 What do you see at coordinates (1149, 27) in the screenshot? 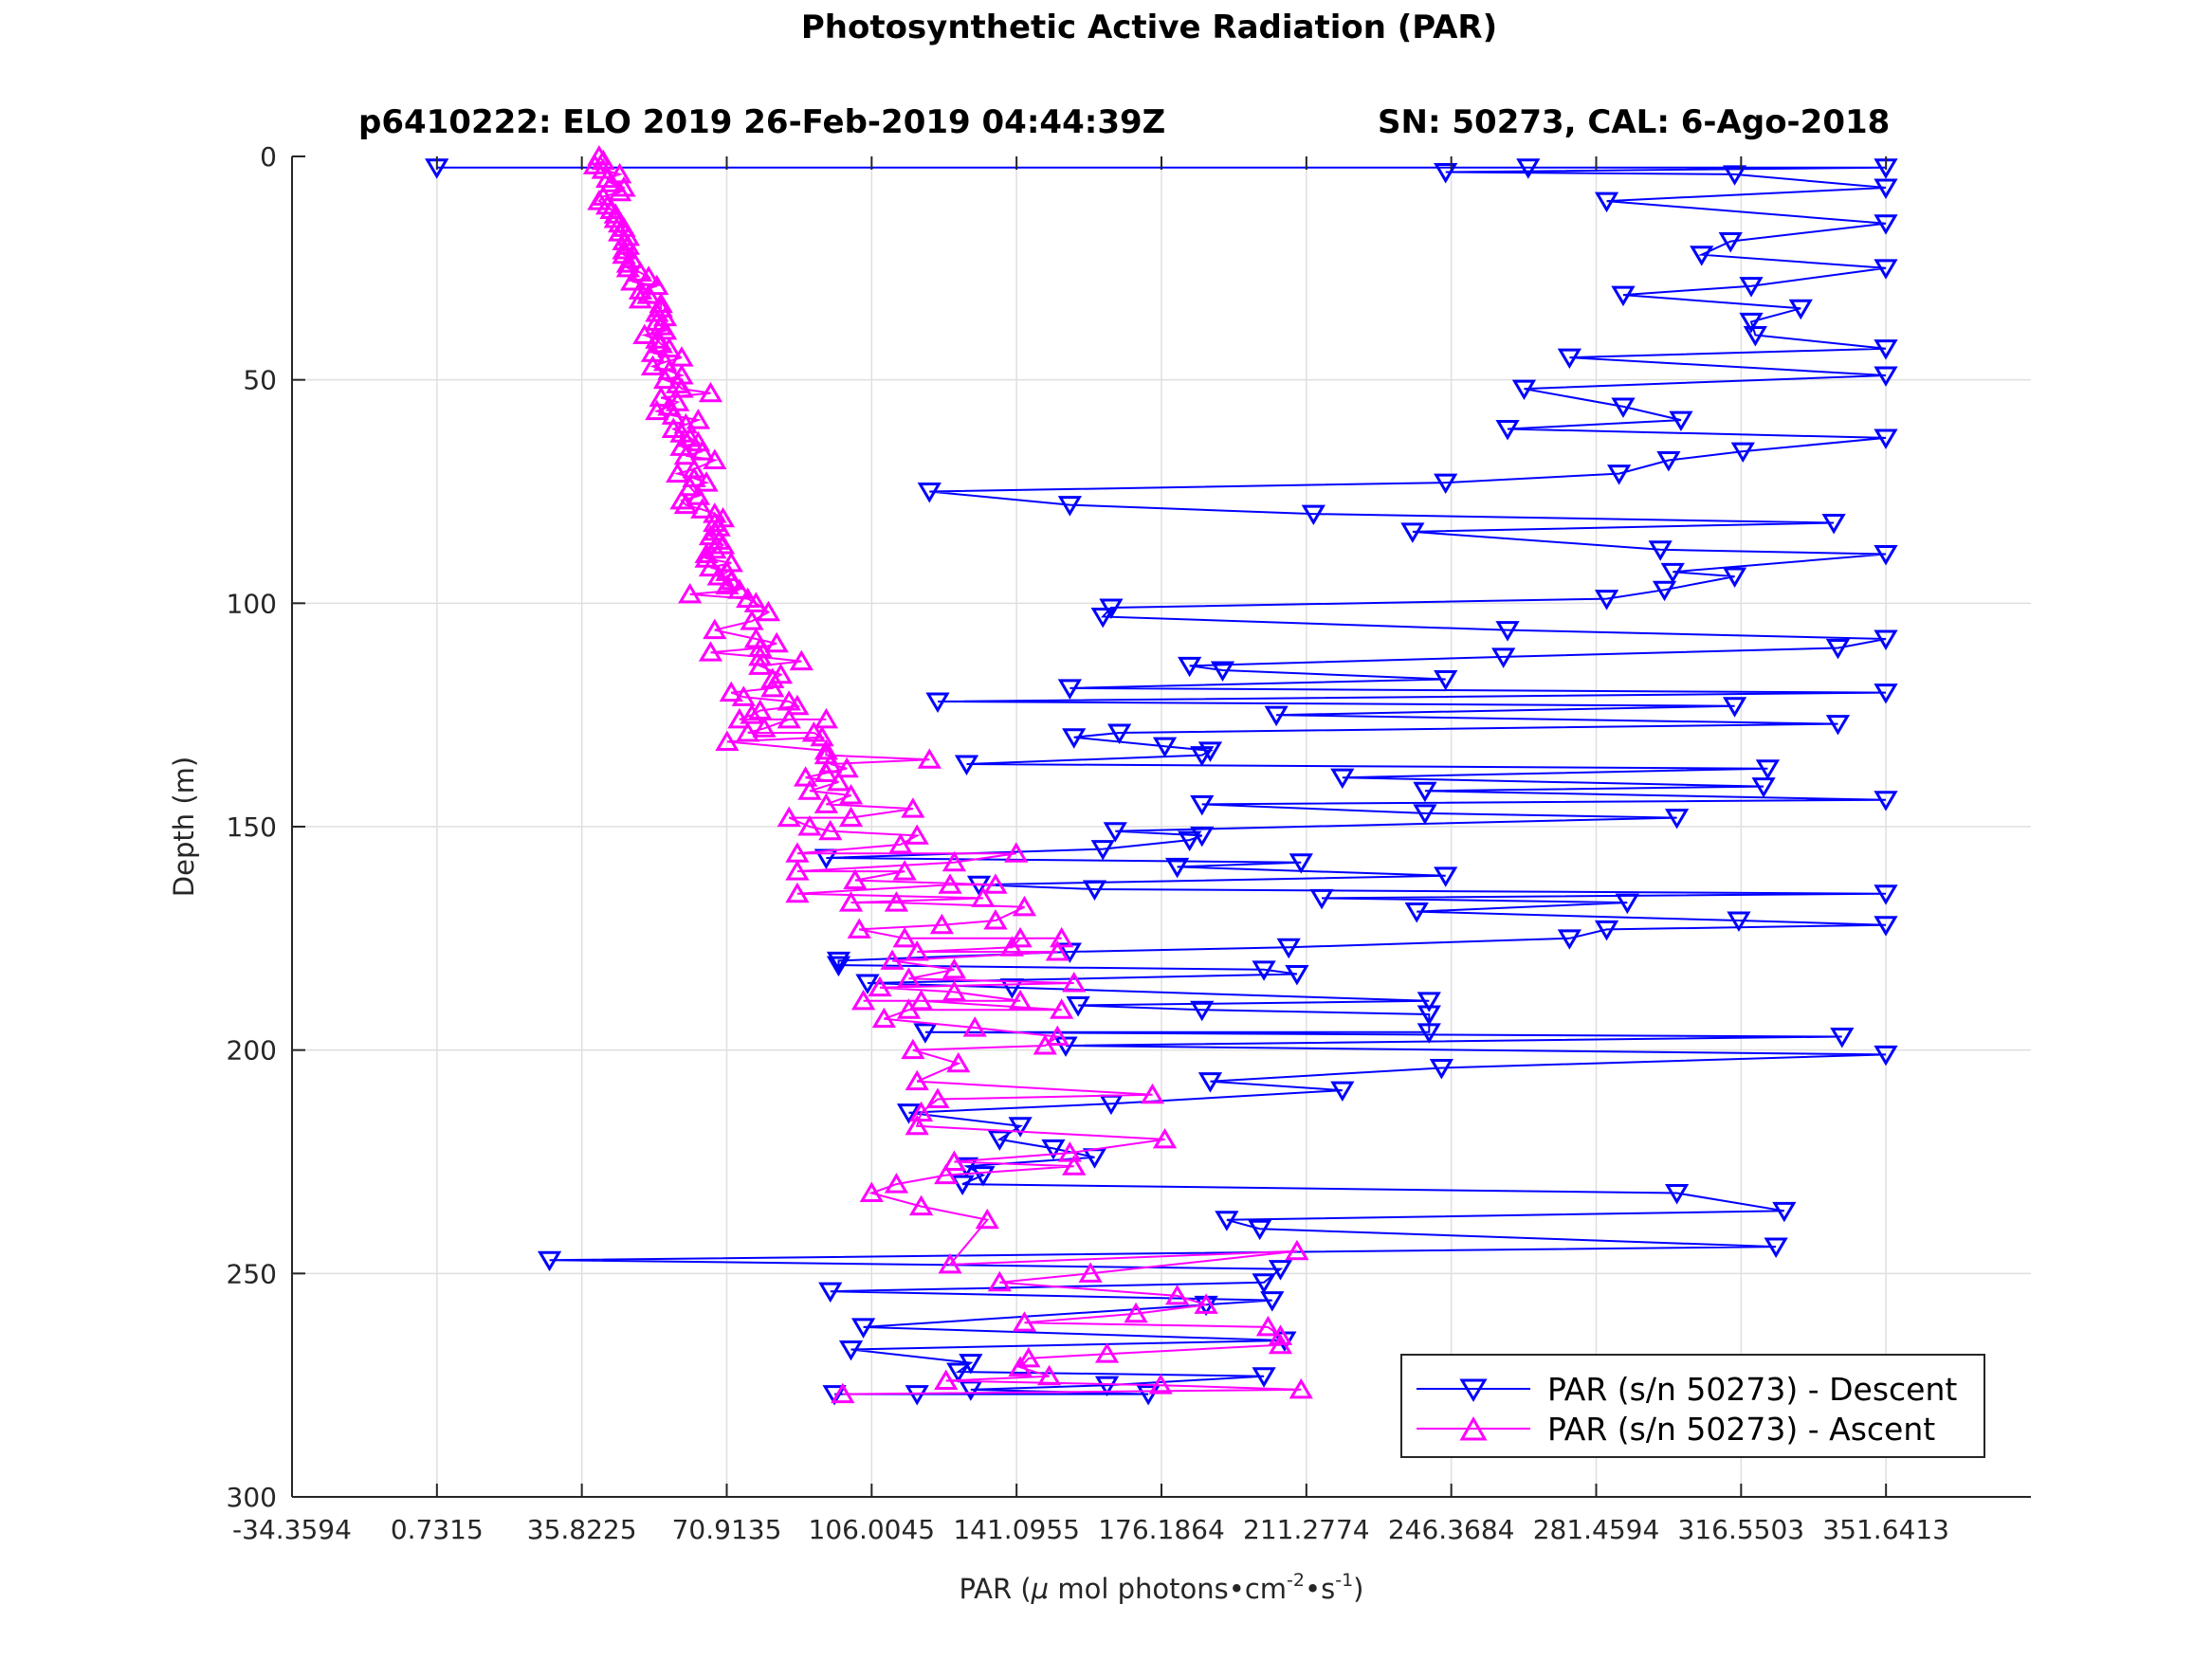
I see `chart-title: Photosynthetic Active Radiation (PAR)` at bounding box center [1149, 27].